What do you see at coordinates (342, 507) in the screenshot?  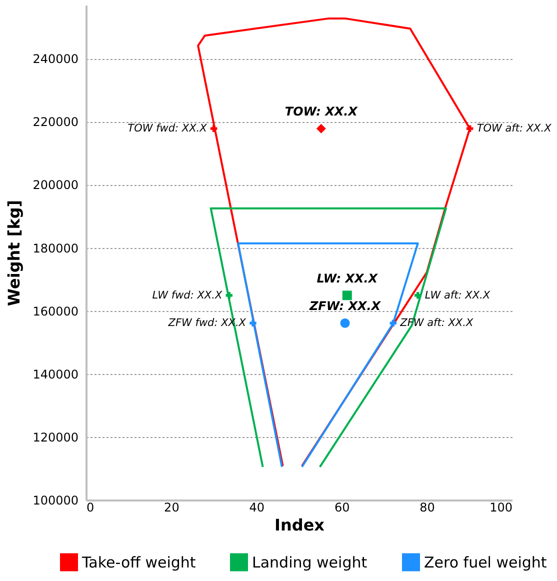 I see `x-tick-label: 60` at bounding box center [342, 507].